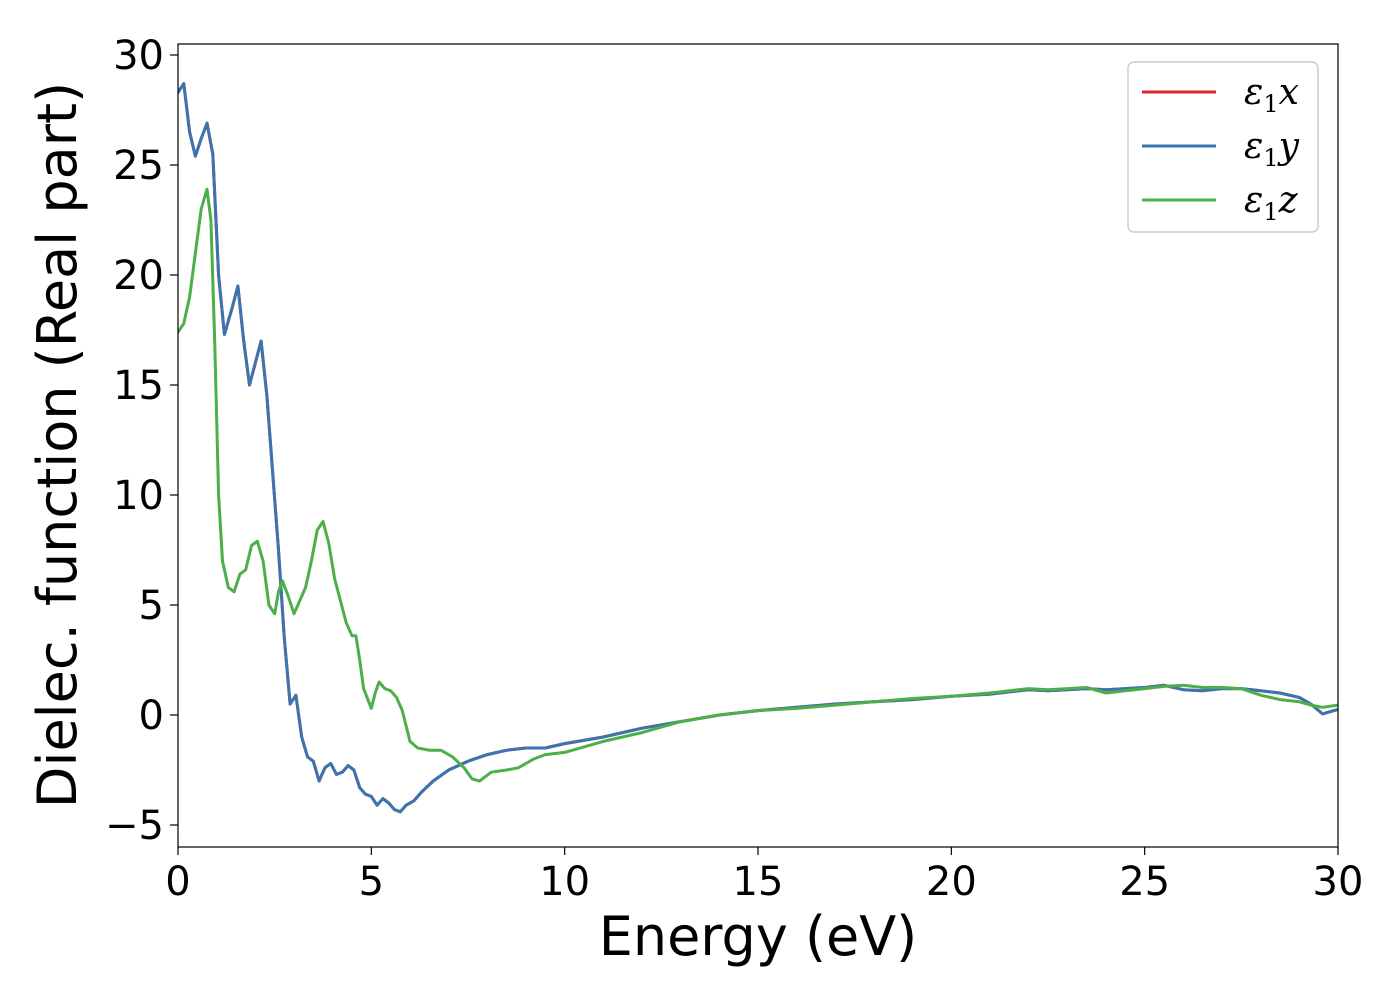  I want to click on y-tick-label: 15, so click(138, 386).